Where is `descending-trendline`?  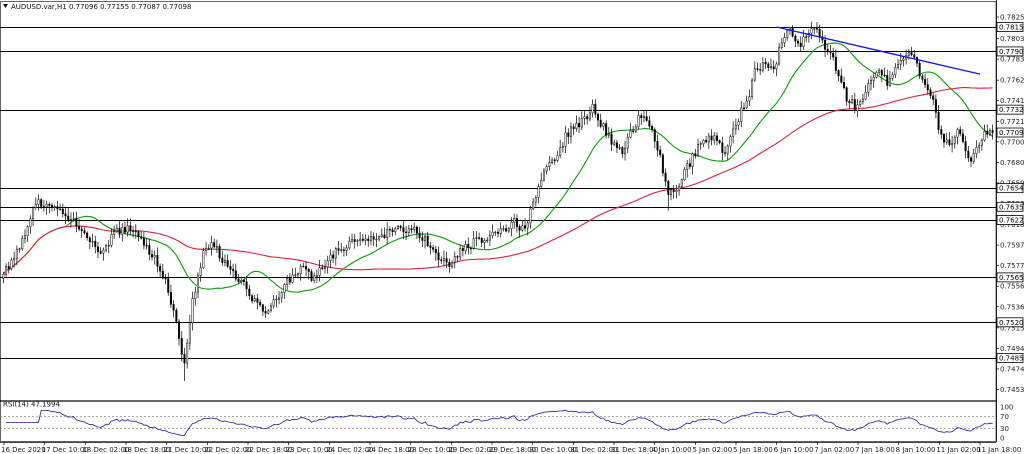
descending-trendline is located at coordinates (878, 50).